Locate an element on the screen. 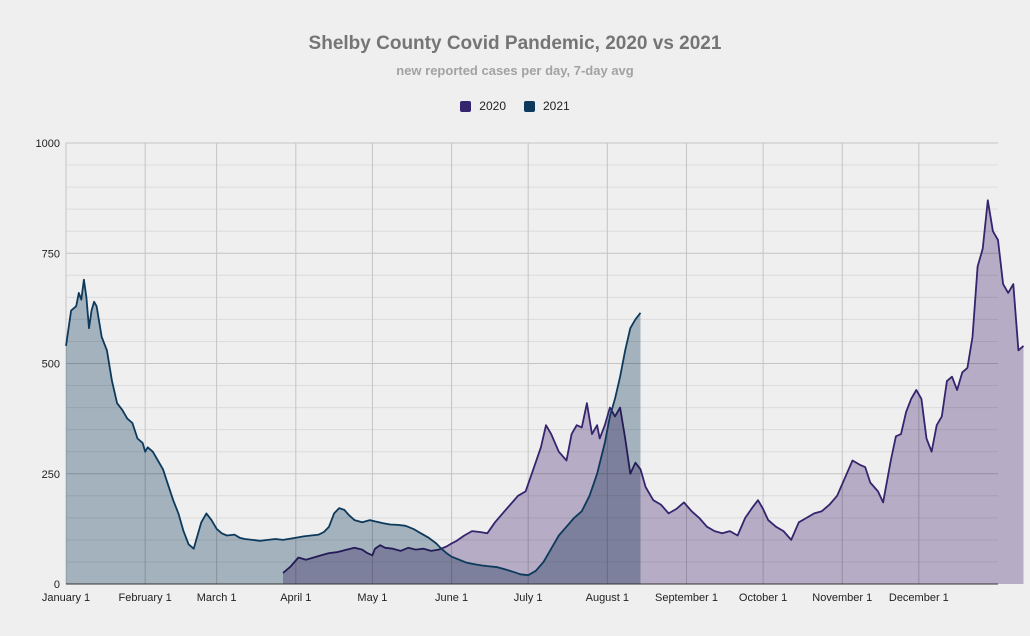 The width and height of the screenshot is (1030, 636). legend-swatch-2020 is located at coordinates (466, 106).